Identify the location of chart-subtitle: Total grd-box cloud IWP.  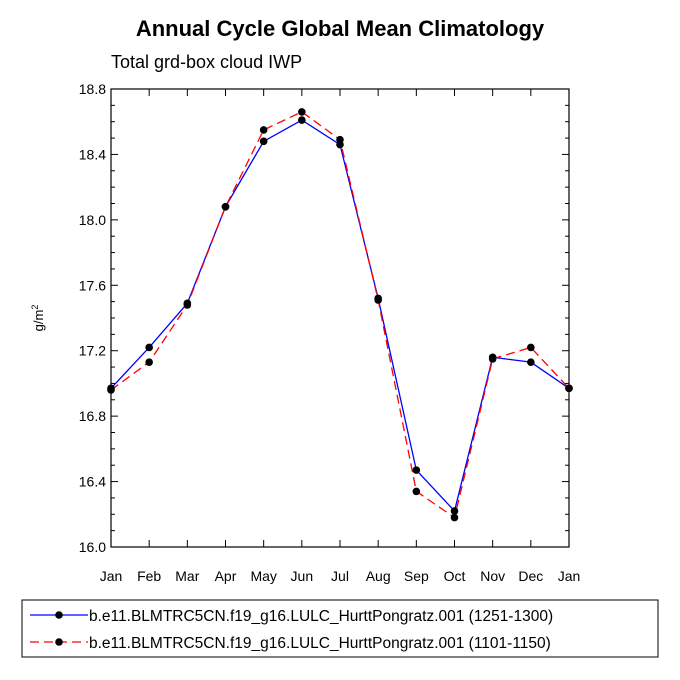
(206, 62).